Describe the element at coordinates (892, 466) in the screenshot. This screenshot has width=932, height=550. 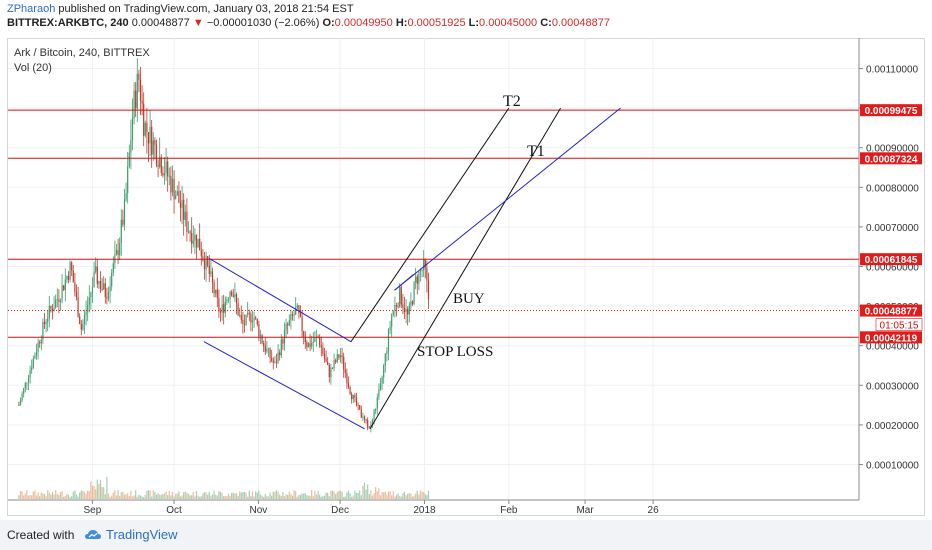
I see `y-tick-label: 0.00010000` at that location.